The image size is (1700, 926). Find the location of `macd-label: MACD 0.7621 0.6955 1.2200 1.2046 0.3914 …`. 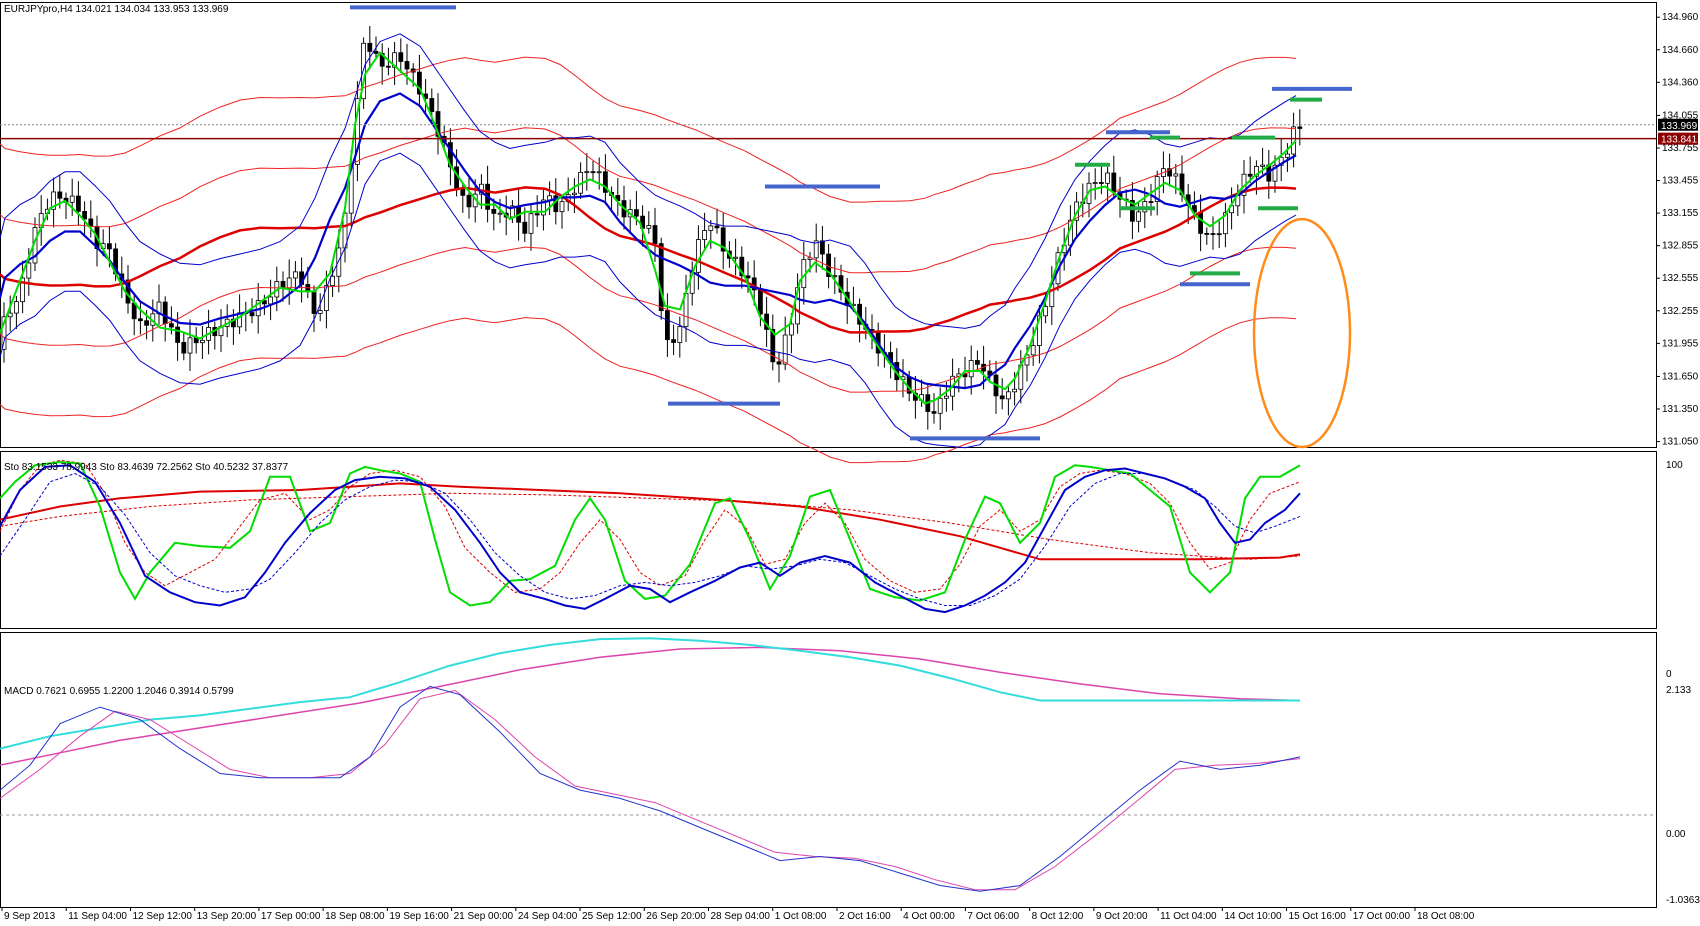

macd-label: MACD 0.7621 0.6955 1.2200 1.2046 0.3914 … is located at coordinates (119, 691).